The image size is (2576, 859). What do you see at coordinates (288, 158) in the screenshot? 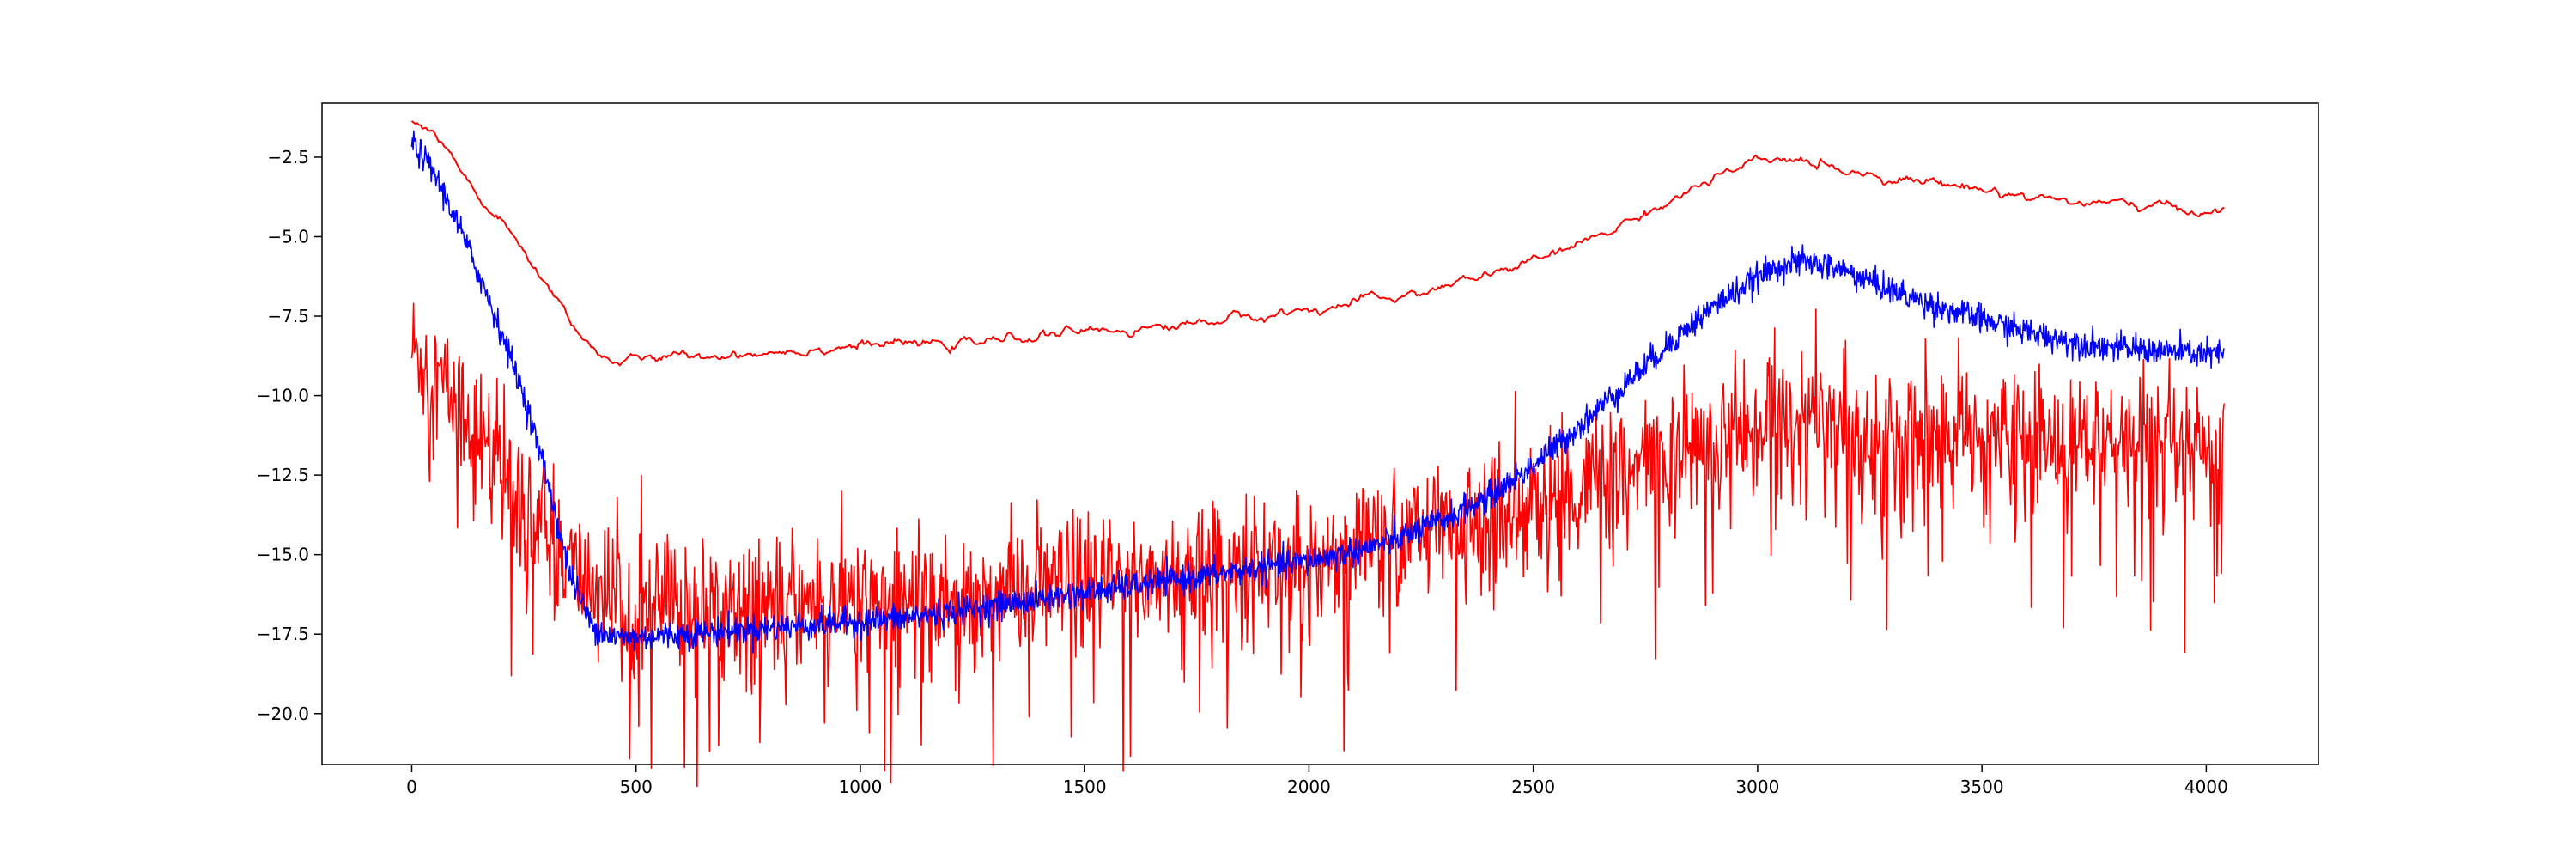
I see `y-tick-label: −2.5` at bounding box center [288, 158].